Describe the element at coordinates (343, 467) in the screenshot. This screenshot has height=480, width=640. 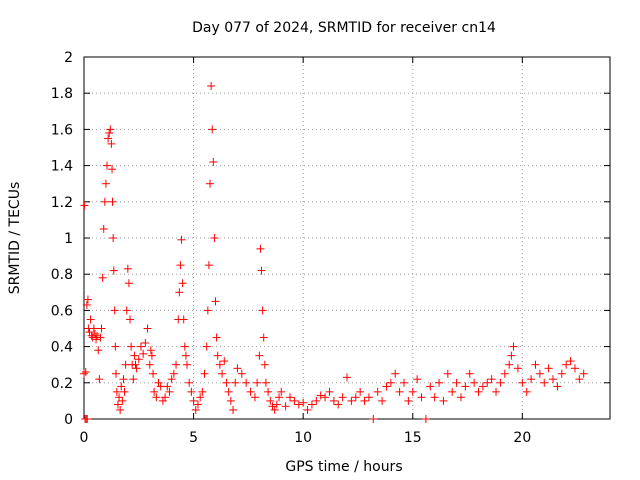
I see `x-axis-label: GPS time / hours` at that location.